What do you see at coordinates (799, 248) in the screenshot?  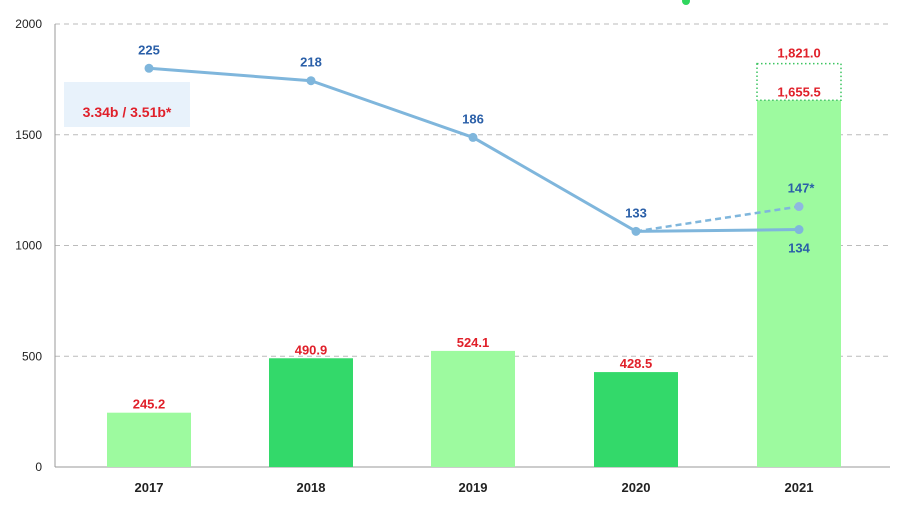 I see `line-value-label: 134` at bounding box center [799, 248].